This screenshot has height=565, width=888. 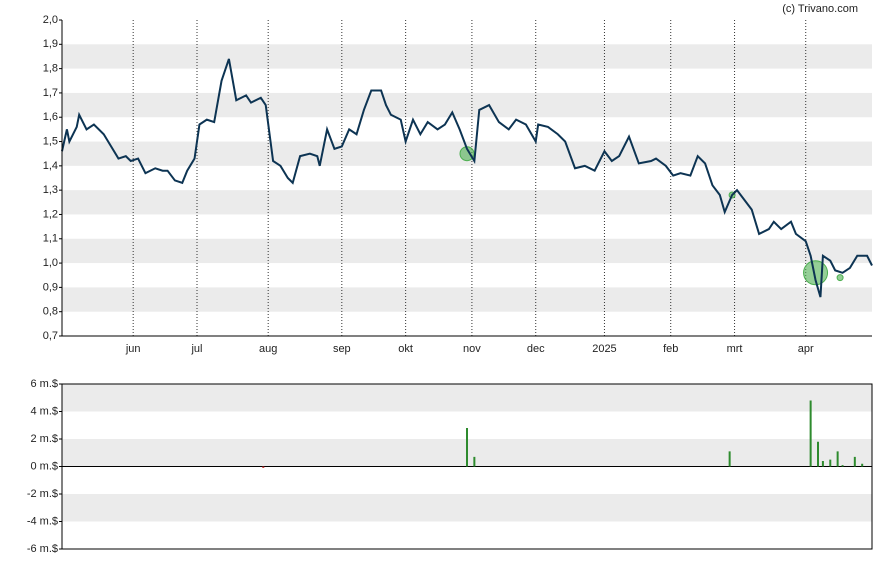 I want to click on y-tick-label: -6 m.$, so click(x=42, y=549).